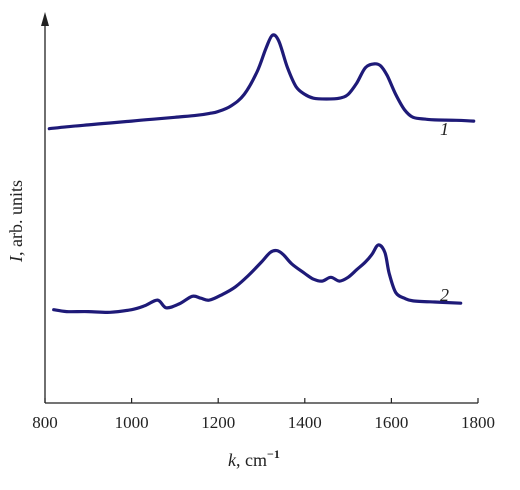 The image size is (520, 490). What do you see at coordinates (305, 422) in the screenshot?
I see `x-tick-label: 1400` at bounding box center [305, 422].